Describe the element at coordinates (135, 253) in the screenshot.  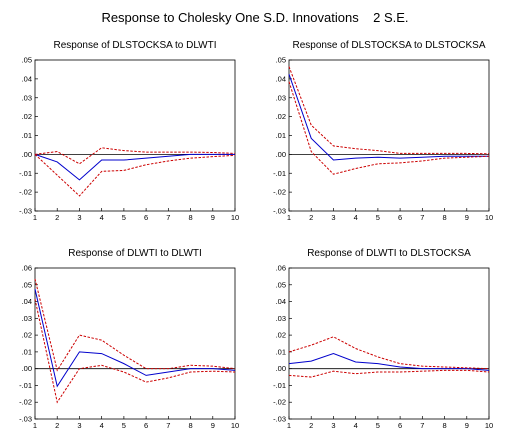
I see `panel-title: Response of DLWTI to DLWTI` at that location.